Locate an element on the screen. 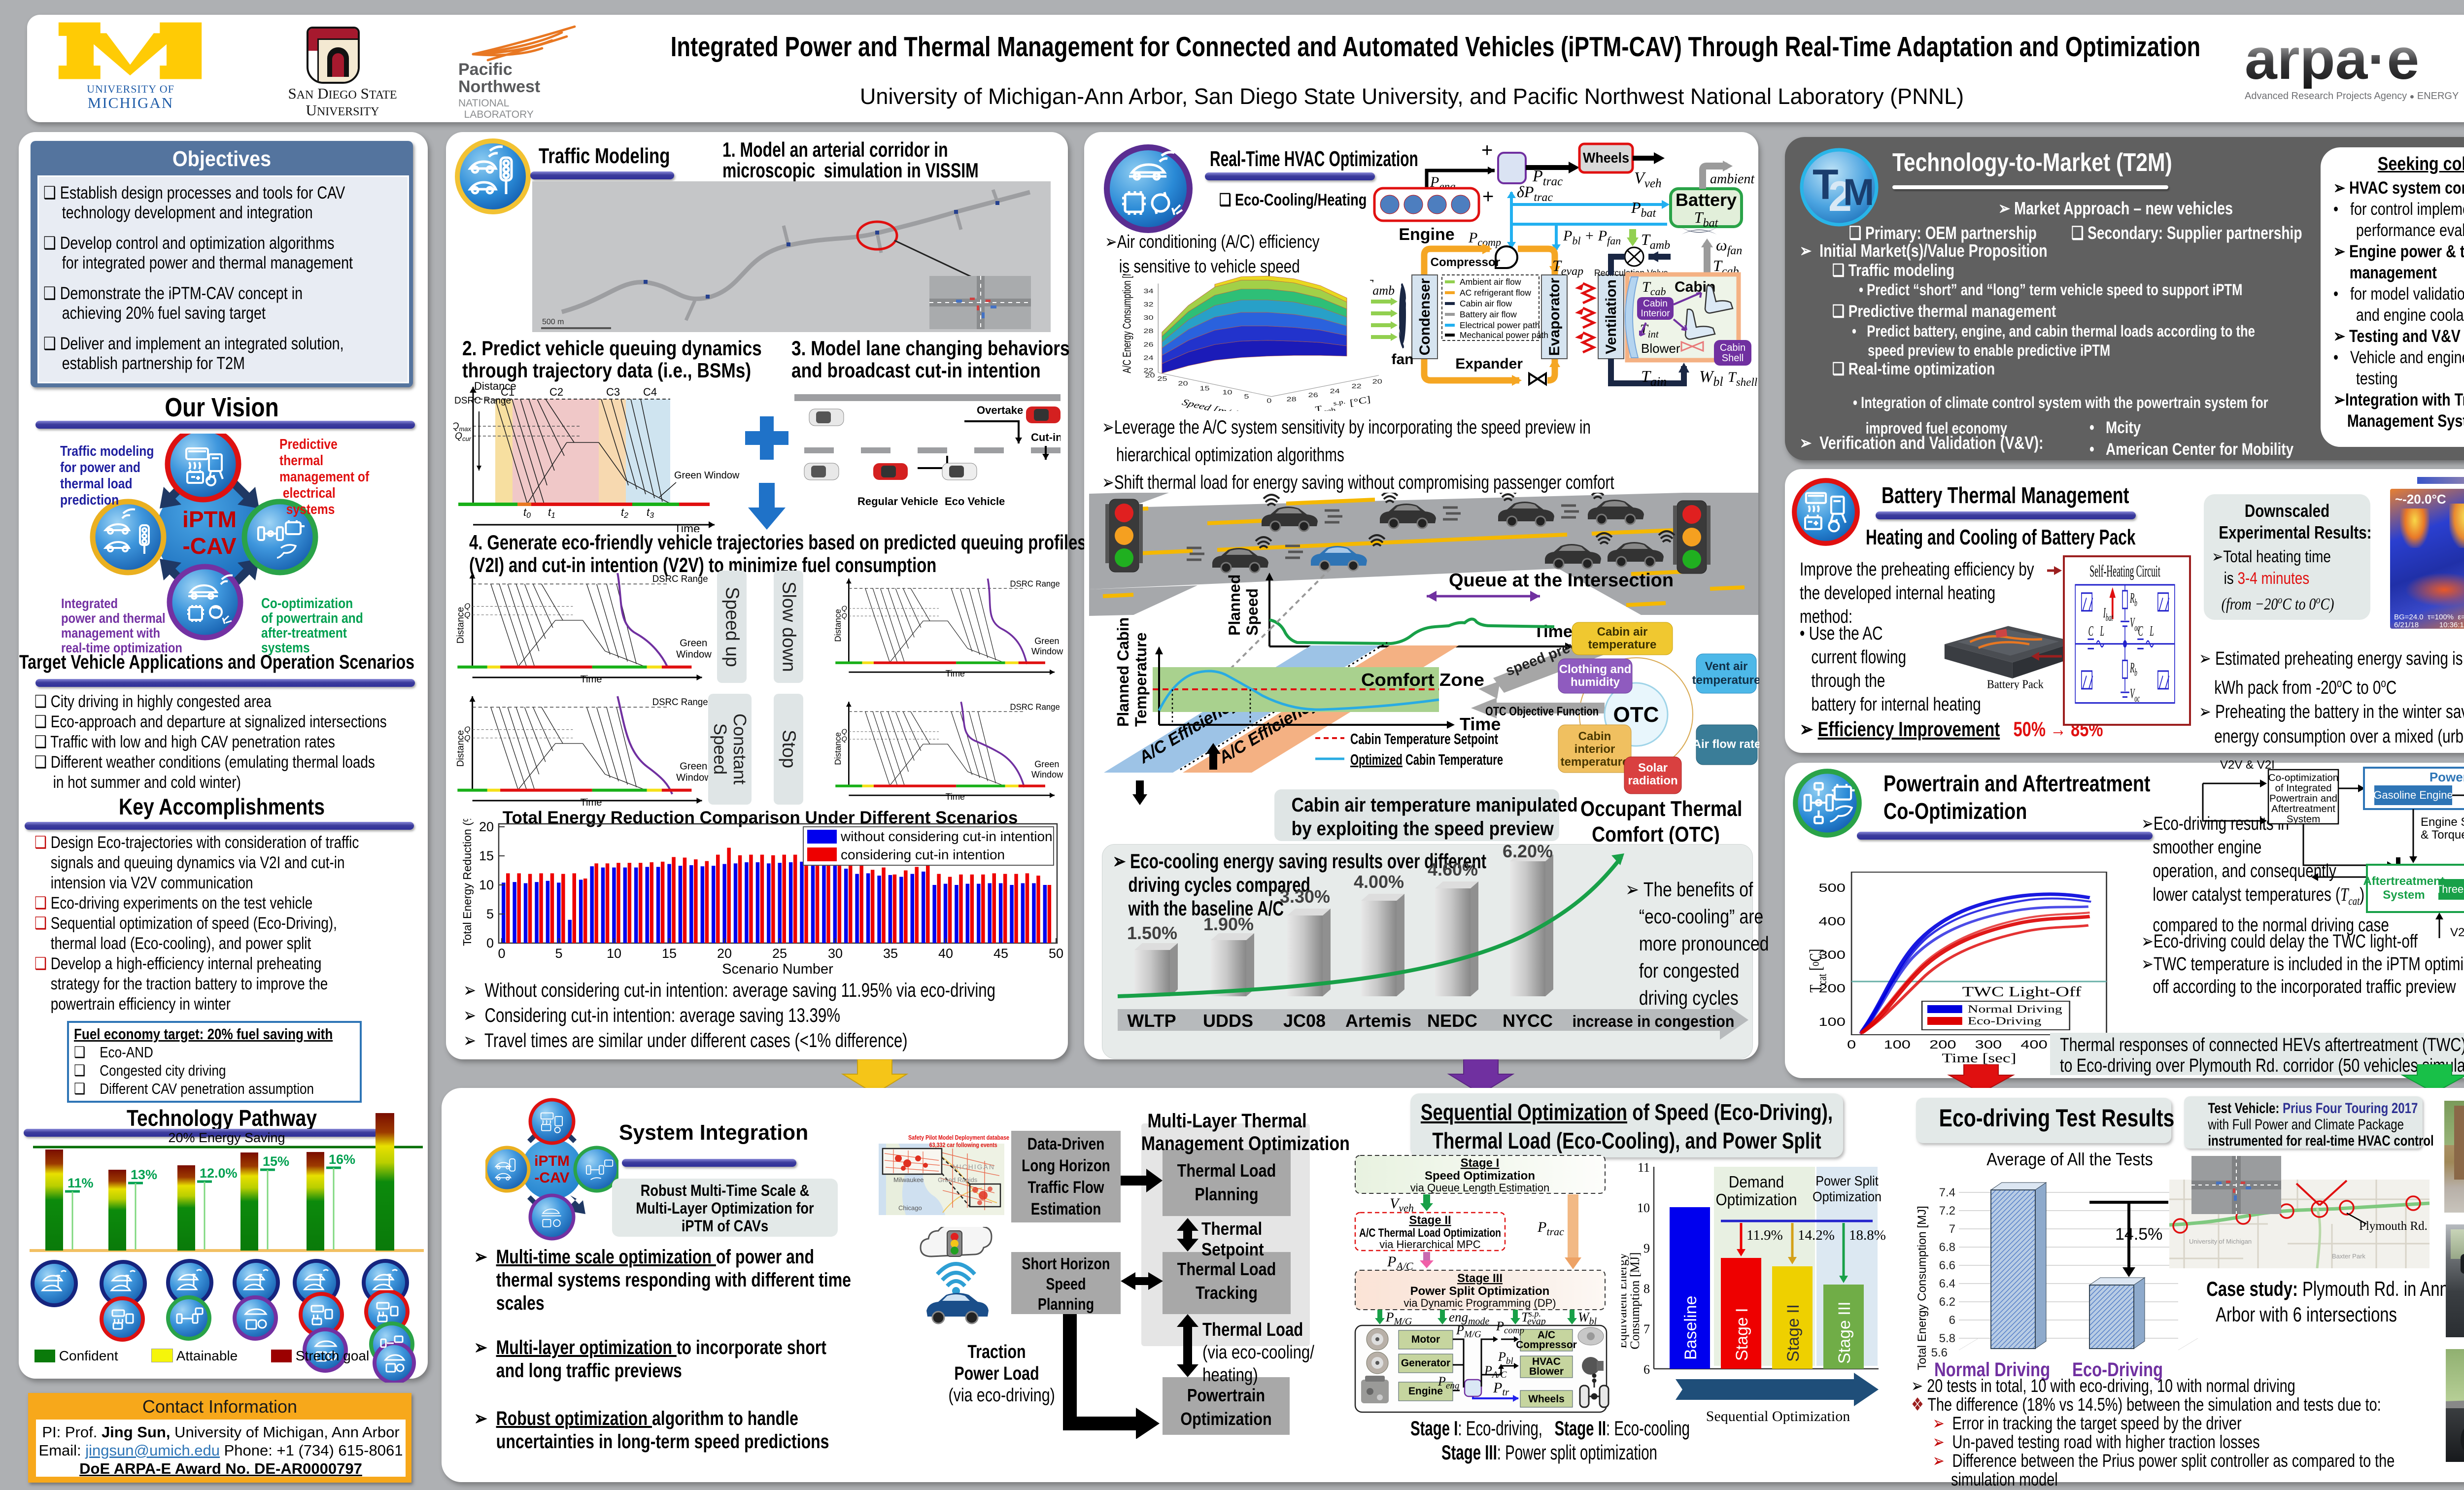 The width and height of the screenshot is (2464, 1490). svg-text: A/C Thermal Load Optimization is located at coordinates (1430, 1233).